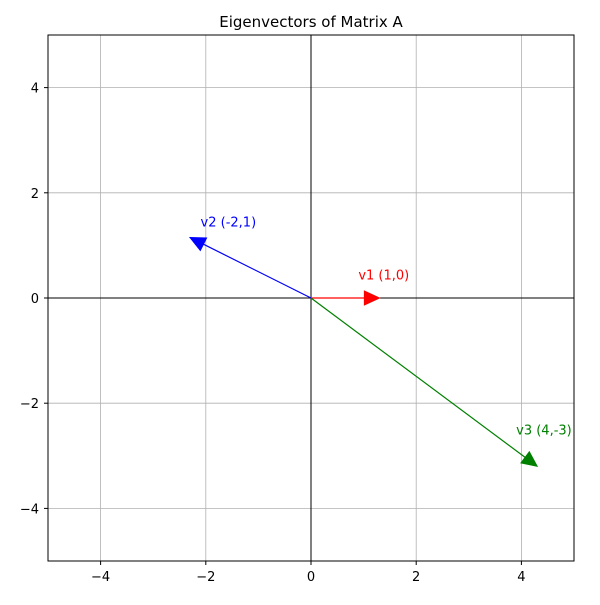 This screenshot has height=605, width=600. Describe the element at coordinates (544, 431) in the screenshot. I see `vector-3-label: v3 (4,-3)` at that location.